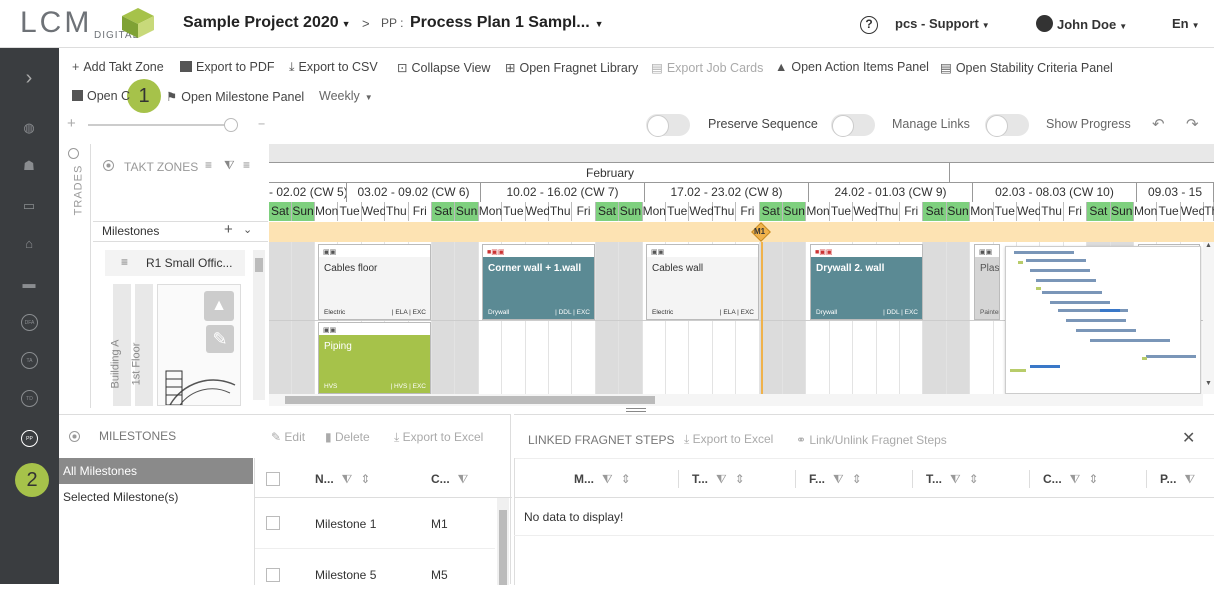 The image size is (1214, 590). Describe the element at coordinates (871, 440) in the screenshot. I see `link-unlink-button: ⚭ Link/Unlink Fragnet Steps` at that location.